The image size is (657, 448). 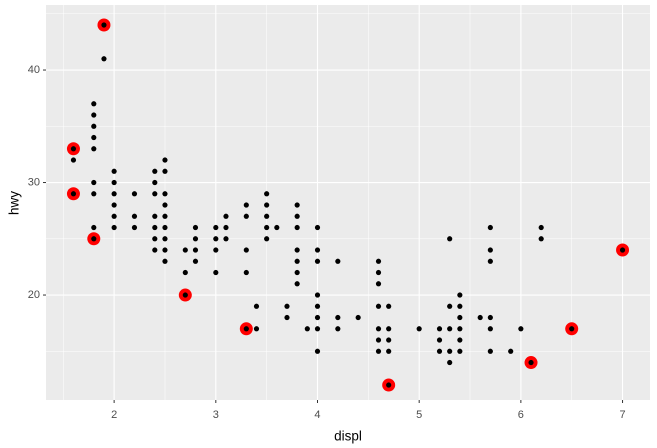 I want to click on x-tick-label: 7, so click(x=622, y=415).